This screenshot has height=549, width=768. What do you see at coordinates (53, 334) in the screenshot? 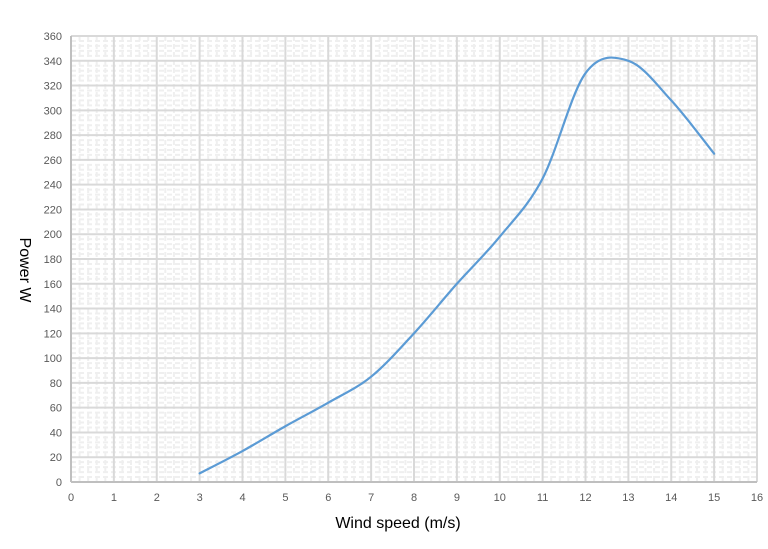
I see `y-tick-label: 120` at bounding box center [53, 334].